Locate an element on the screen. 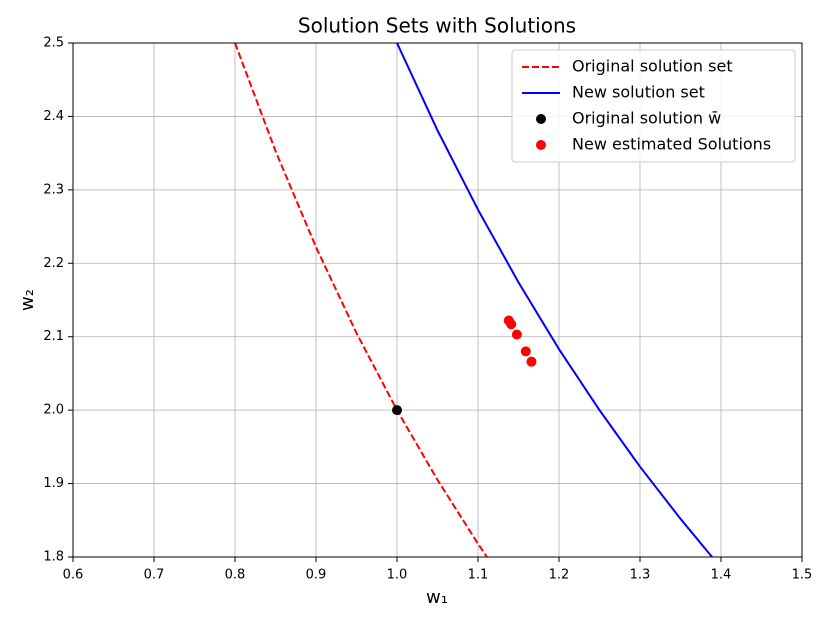 This screenshot has width=830, height=623. legend-label: Original solution w̄ is located at coordinates (646, 118).